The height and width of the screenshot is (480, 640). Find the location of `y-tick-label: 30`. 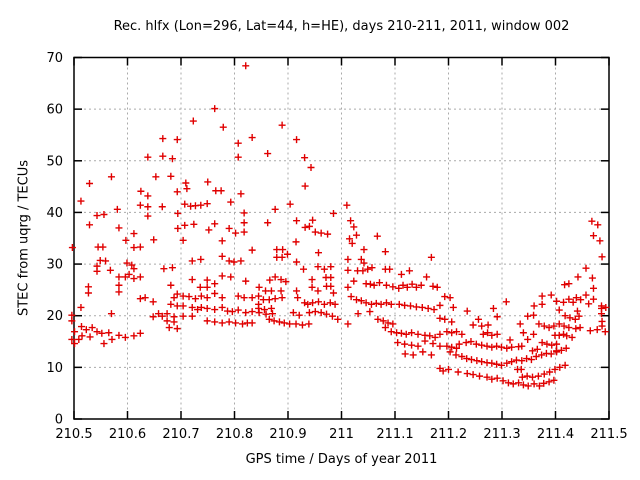

y-tick-label: 30 is located at coordinates (54, 265).